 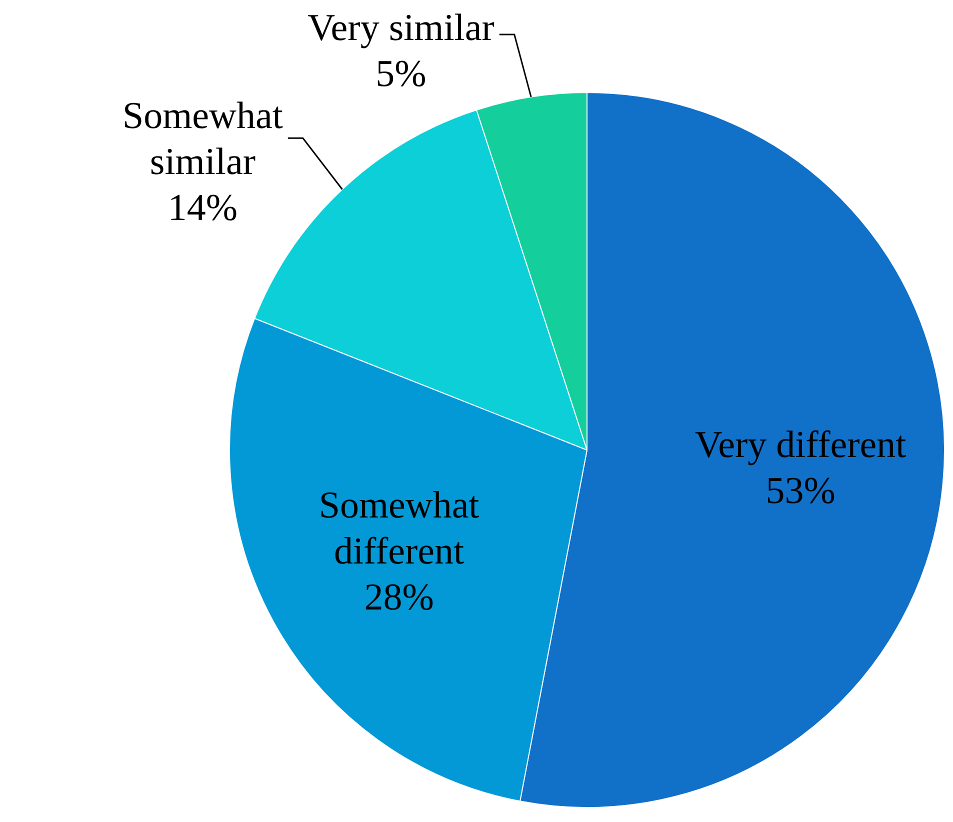 I want to click on slice-label: Very different, so click(x=800, y=445).